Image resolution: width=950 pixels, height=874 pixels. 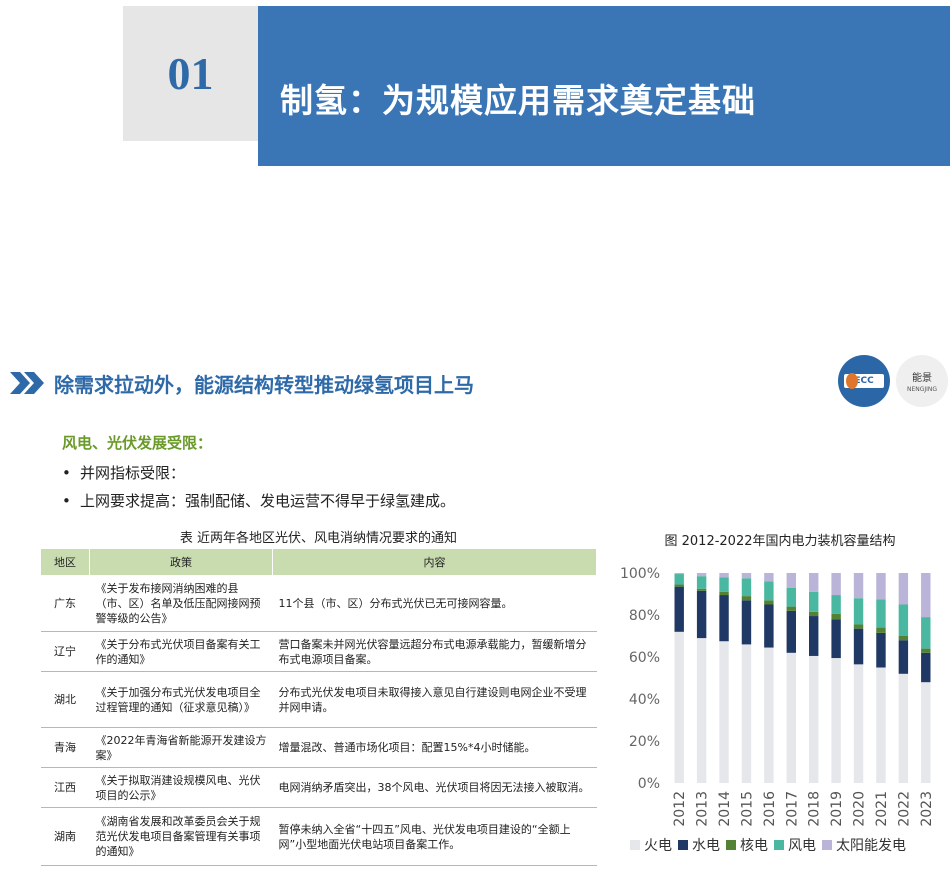 I want to click on y-tick-label: 80%, so click(x=644, y=616).